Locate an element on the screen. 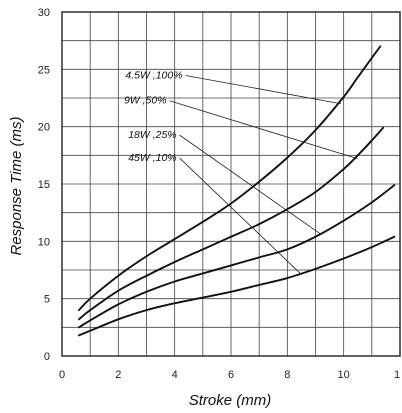 The image size is (402, 413). series-labels: 4.5W ,100% 9W ,50% 18W ,25% 45W ,10% is located at coordinates (153, 117).